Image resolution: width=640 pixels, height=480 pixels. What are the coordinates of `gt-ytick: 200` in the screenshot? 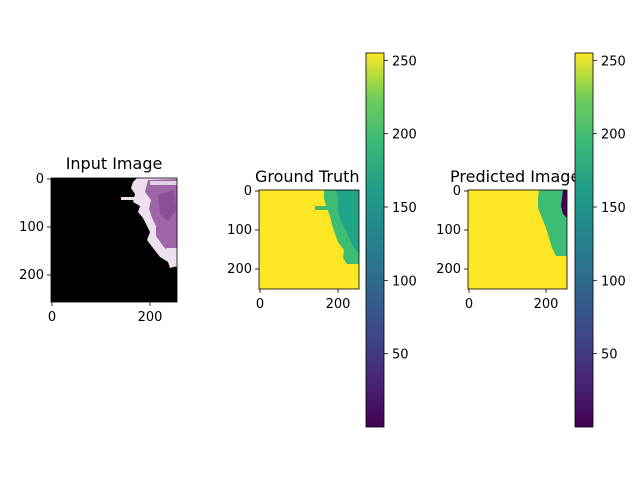 It's located at (239, 269).